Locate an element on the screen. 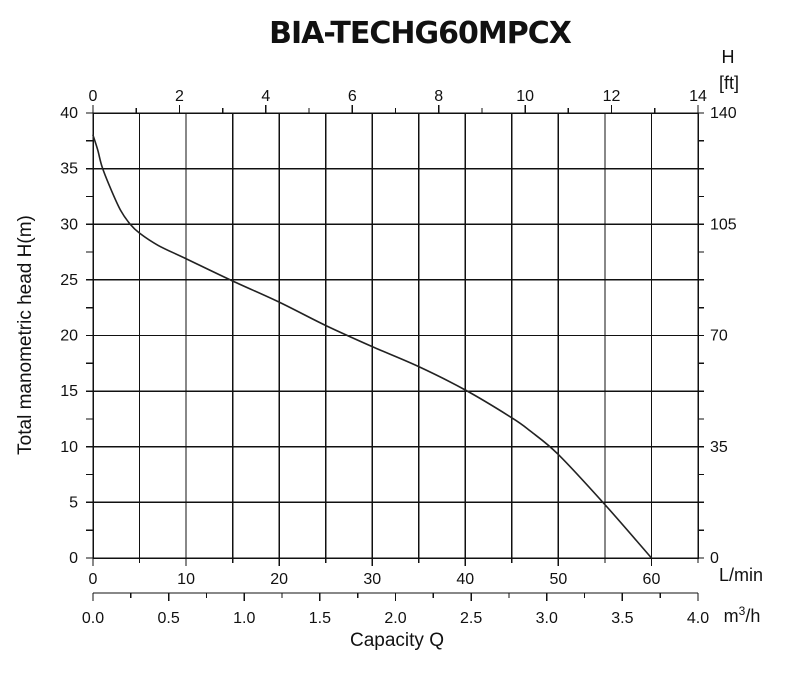 The image size is (807, 673). left-axis-tick-label: 0 is located at coordinates (73, 558).